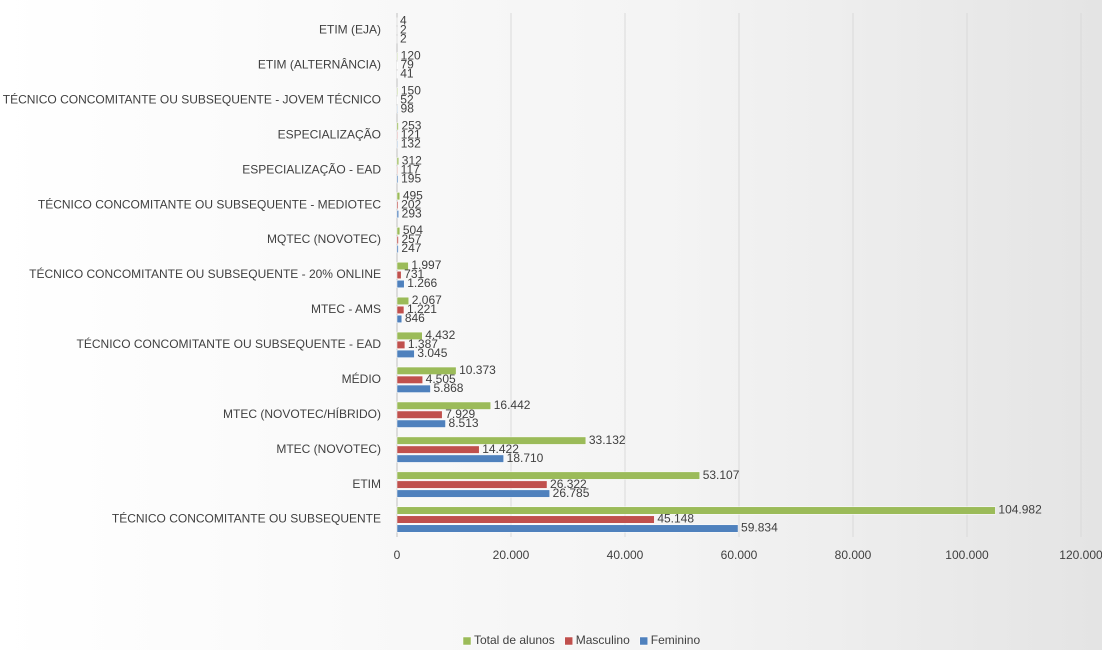  What do you see at coordinates (407, 100) in the screenshot?
I see `data-label: 52` at bounding box center [407, 100].